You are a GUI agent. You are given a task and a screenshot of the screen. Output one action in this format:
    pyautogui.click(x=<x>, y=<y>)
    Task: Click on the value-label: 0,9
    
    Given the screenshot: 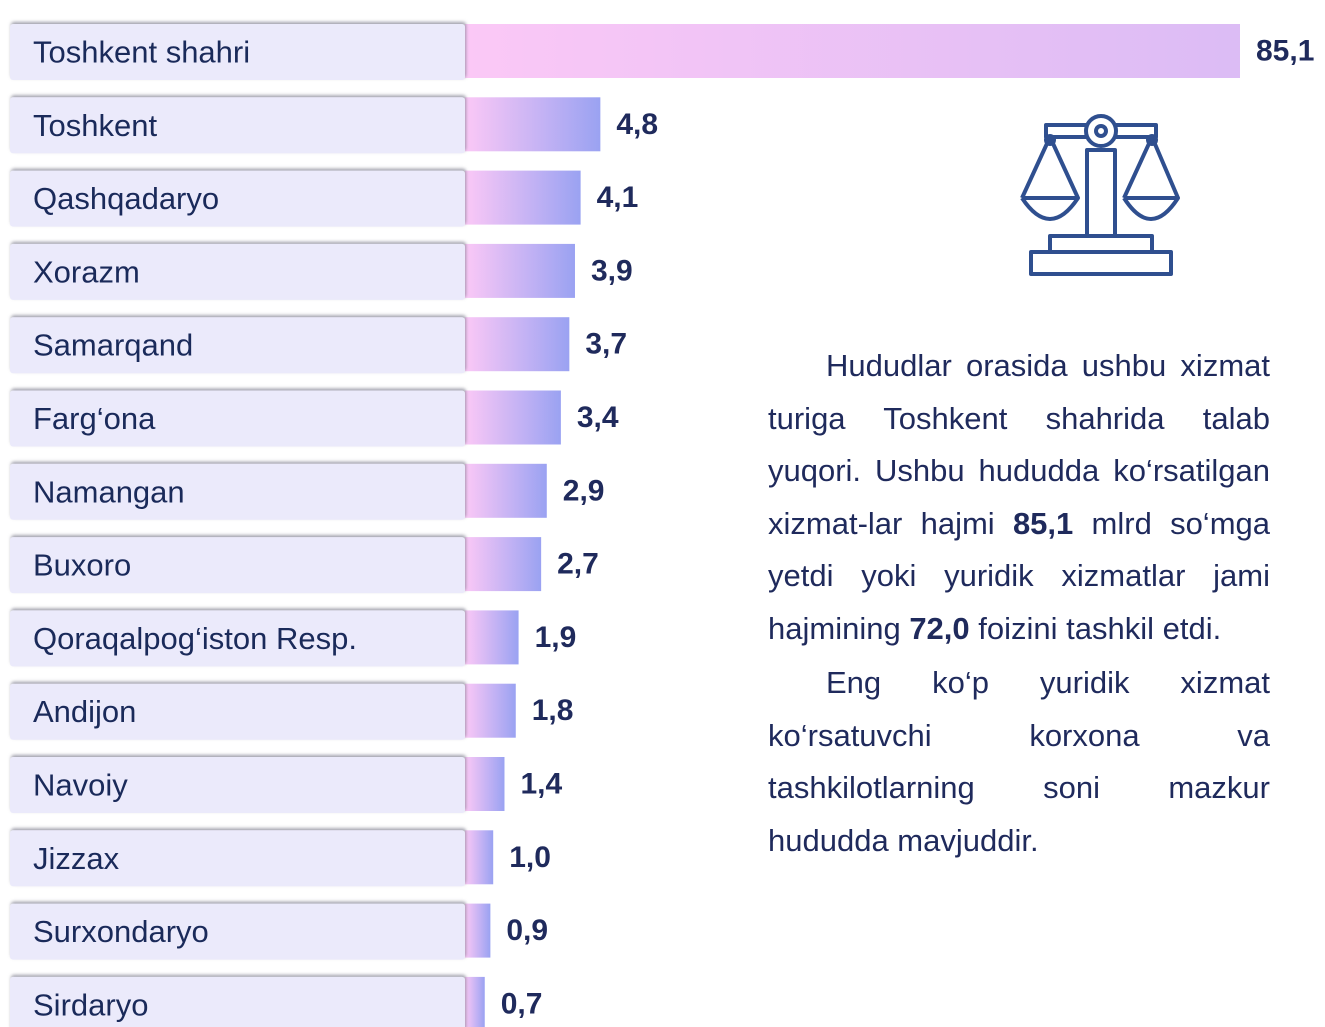 What is the action you would take?
    pyautogui.click(x=527, y=930)
    